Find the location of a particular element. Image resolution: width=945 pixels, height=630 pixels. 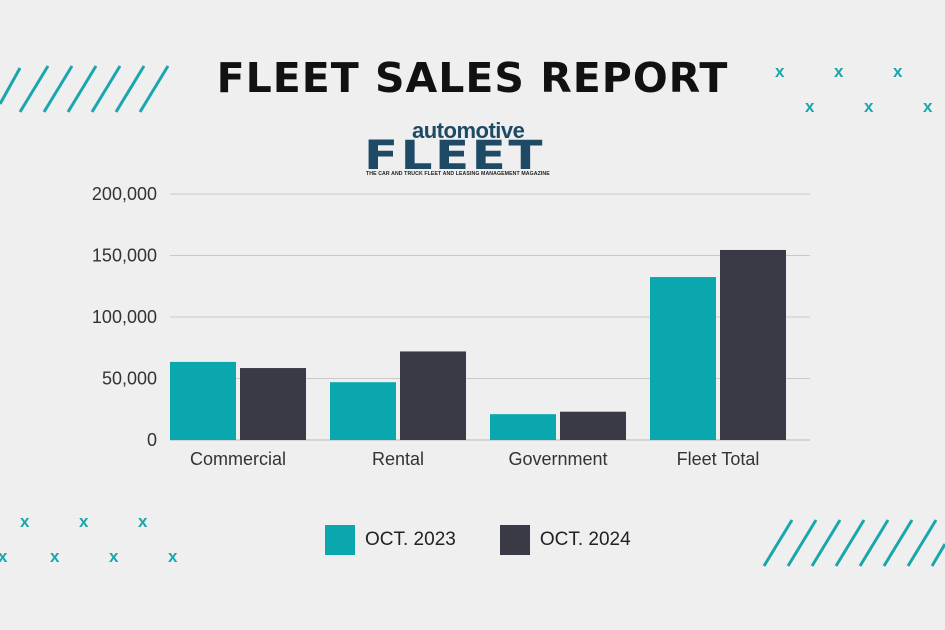

y-tick-label: 100,000 is located at coordinates (124, 317).